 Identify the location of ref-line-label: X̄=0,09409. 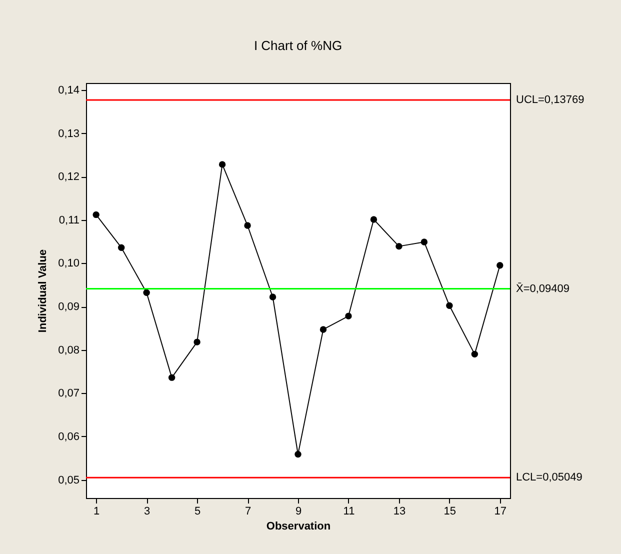
(543, 288).